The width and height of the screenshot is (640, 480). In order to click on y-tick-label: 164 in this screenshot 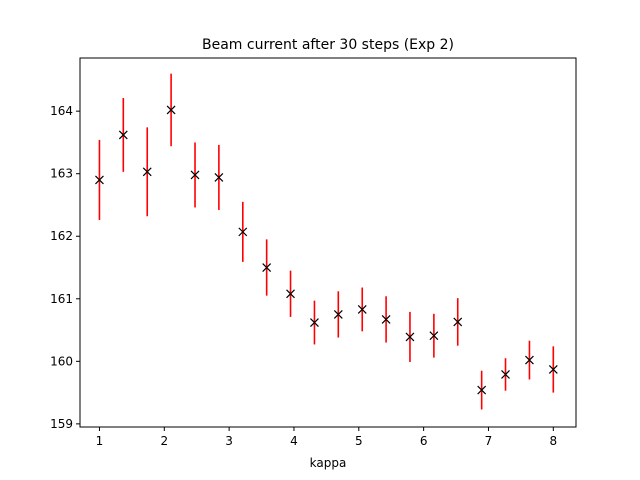, I will do `click(61, 111)`.